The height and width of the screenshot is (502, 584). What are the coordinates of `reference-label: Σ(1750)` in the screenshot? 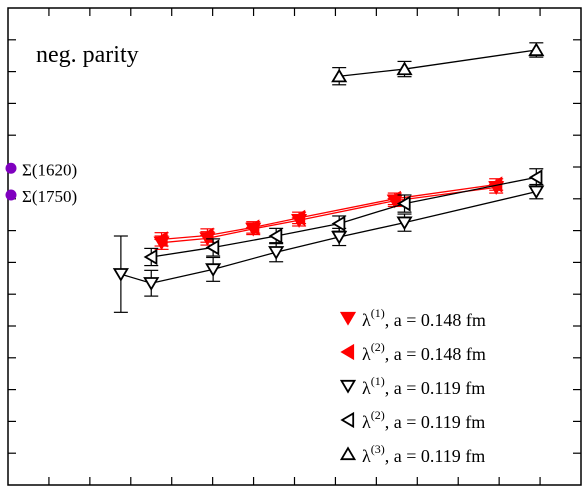 It's located at (49, 196).